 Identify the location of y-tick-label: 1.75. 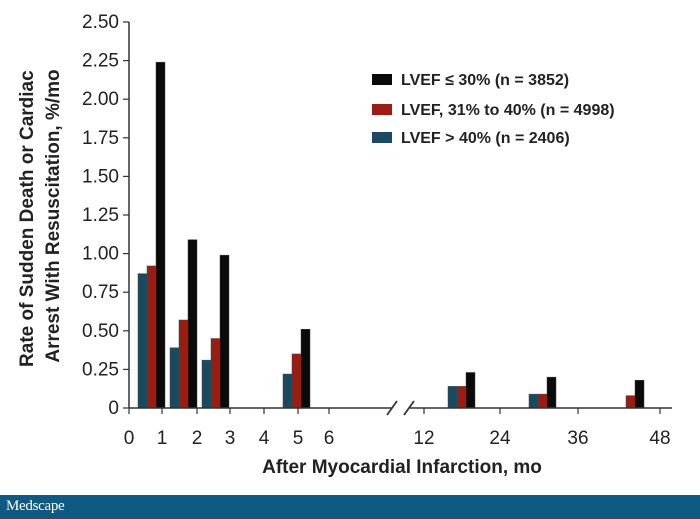
(100, 138).